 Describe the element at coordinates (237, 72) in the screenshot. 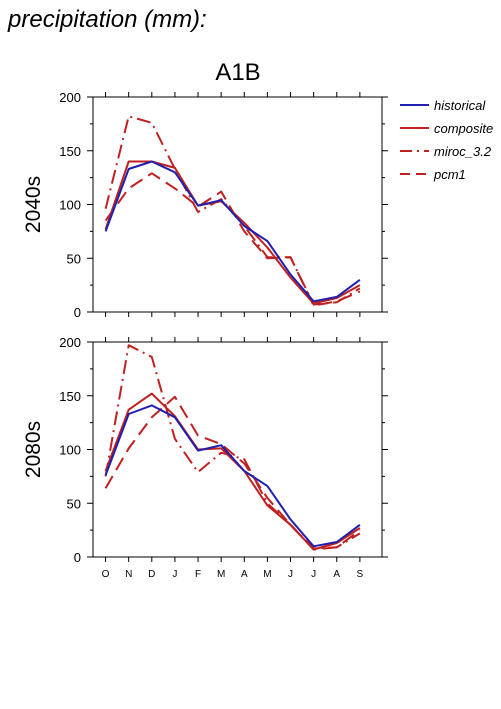

I see `scenario-title: A1B` at that location.